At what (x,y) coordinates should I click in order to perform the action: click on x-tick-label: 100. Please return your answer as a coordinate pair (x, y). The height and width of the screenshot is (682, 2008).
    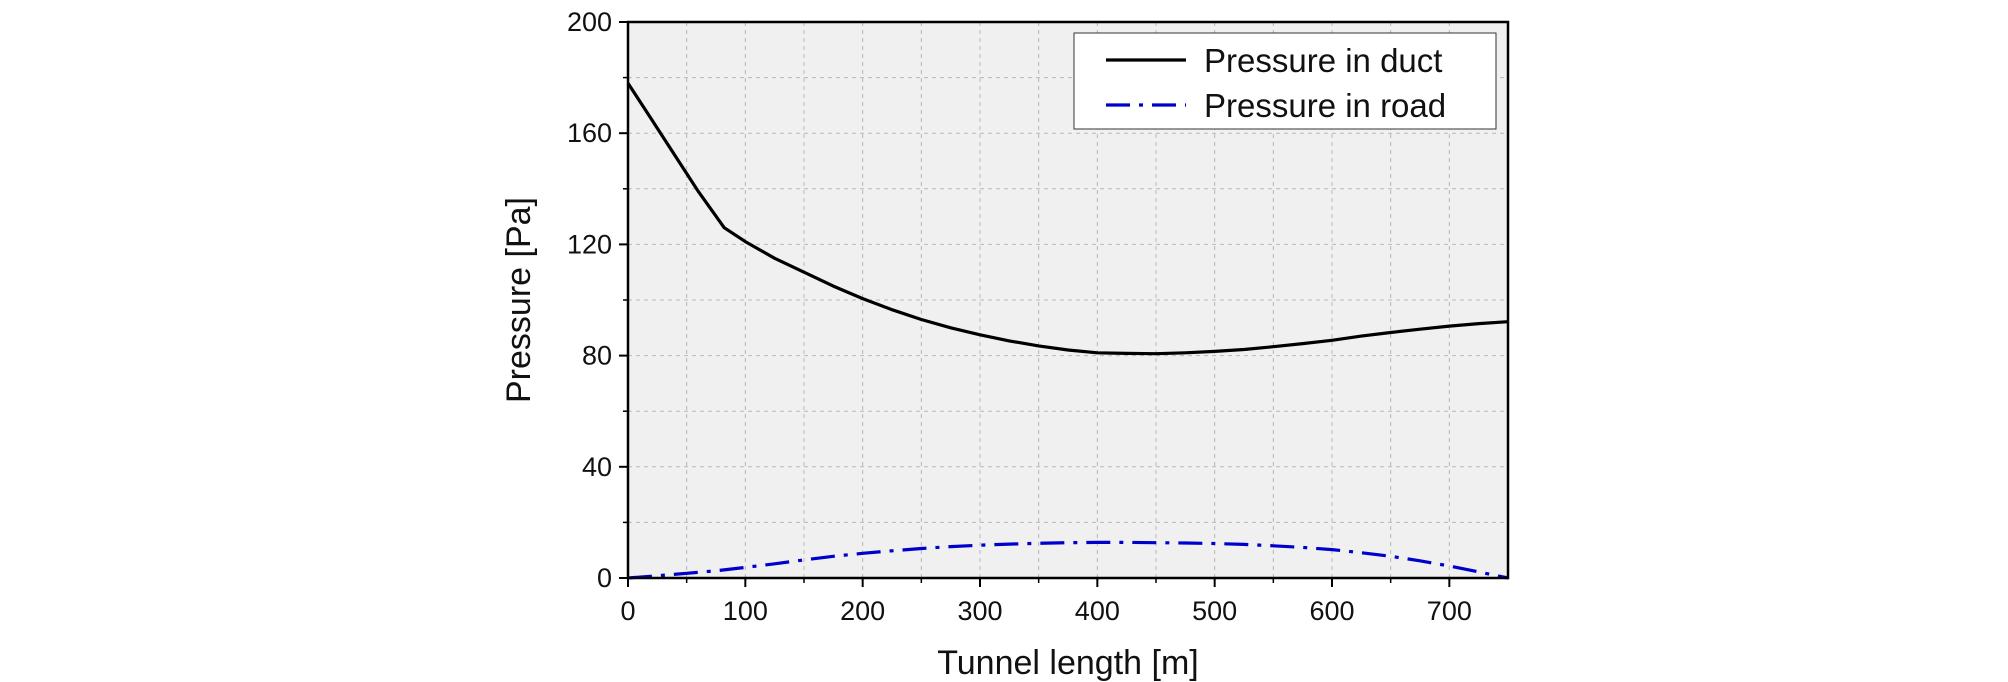
    Looking at the image, I should click on (745, 611).